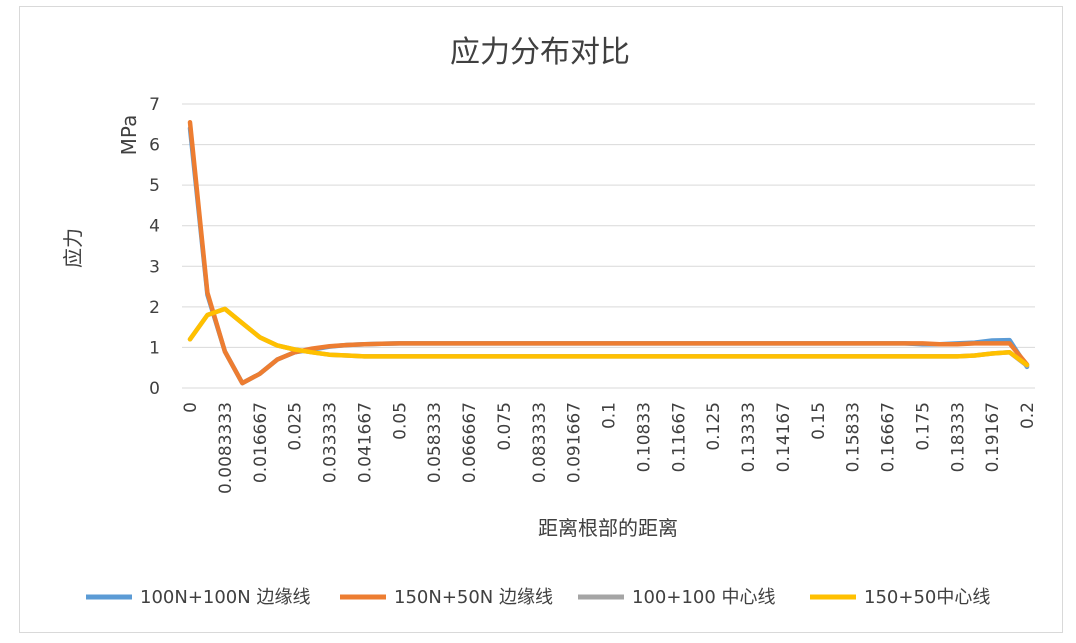  What do you see at coordinates (704, 597) in the screenshot?
I see `legend-label: 100+100 中心线` at bounding box center [704, 597].